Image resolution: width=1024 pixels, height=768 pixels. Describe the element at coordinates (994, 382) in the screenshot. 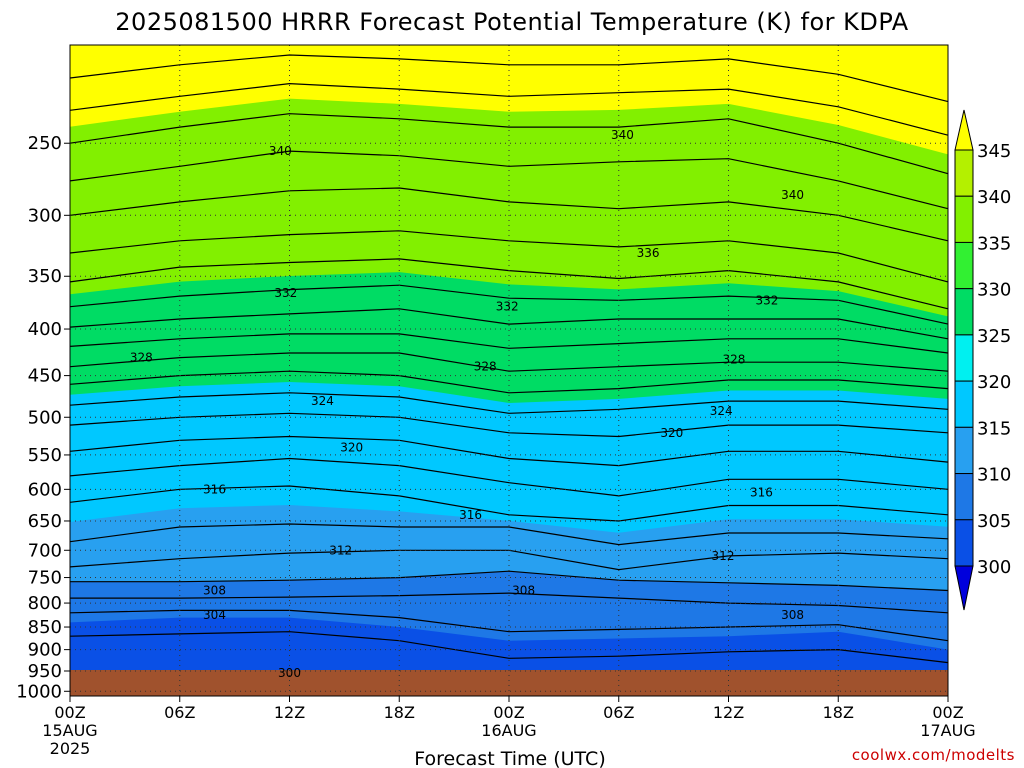

I see `colorbar-label: 320` at that location.